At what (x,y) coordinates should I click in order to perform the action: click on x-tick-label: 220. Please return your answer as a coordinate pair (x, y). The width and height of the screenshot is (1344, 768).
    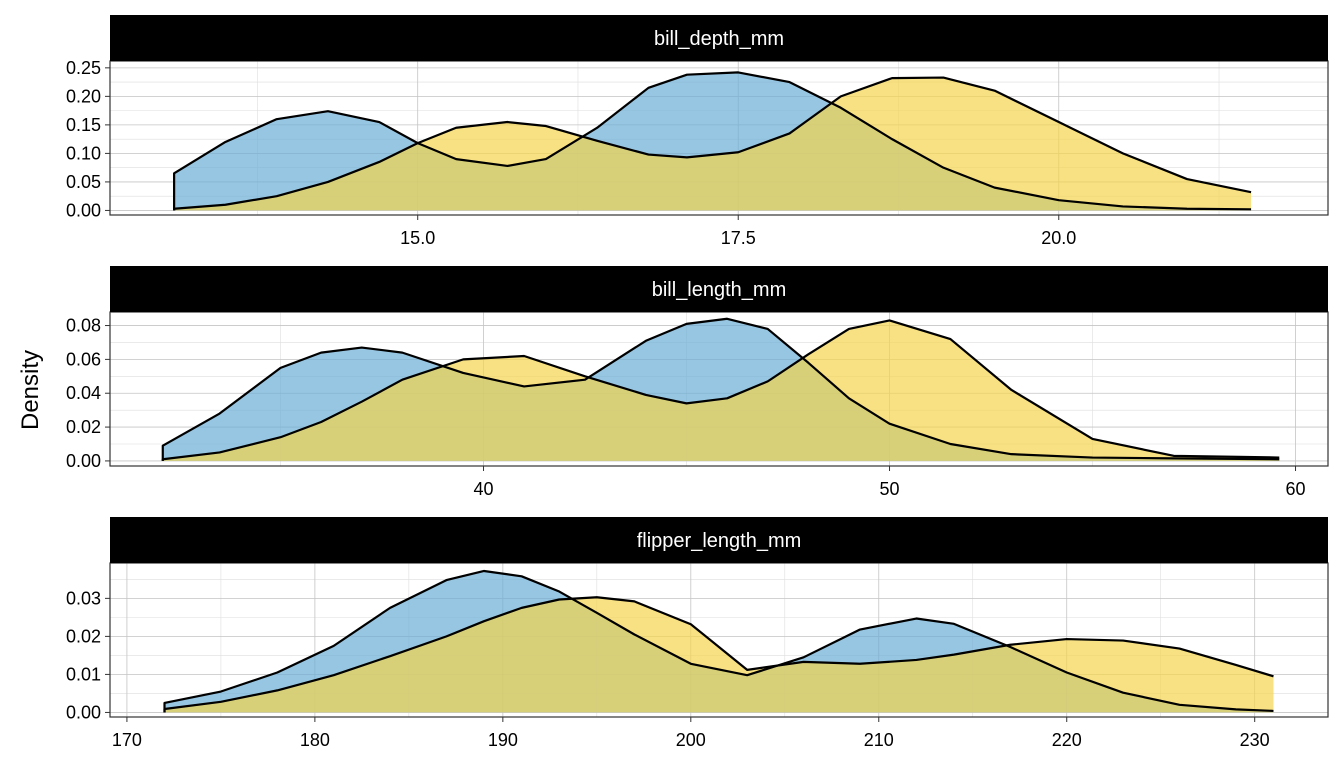
    Looking at the image, I should click on (1067, 740).